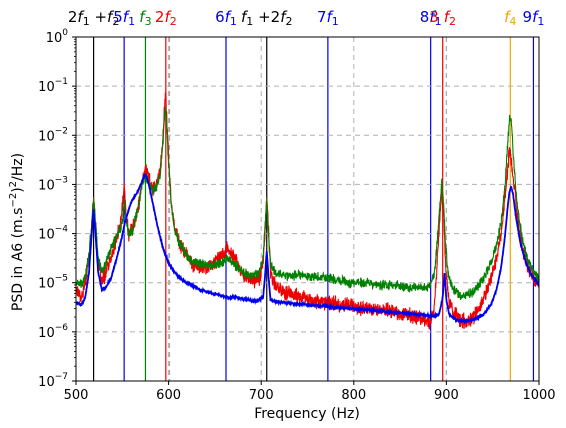  Describe the element at coordinates (446, 395) in the screenshot. I see `x-tick-label: 900` at that location.